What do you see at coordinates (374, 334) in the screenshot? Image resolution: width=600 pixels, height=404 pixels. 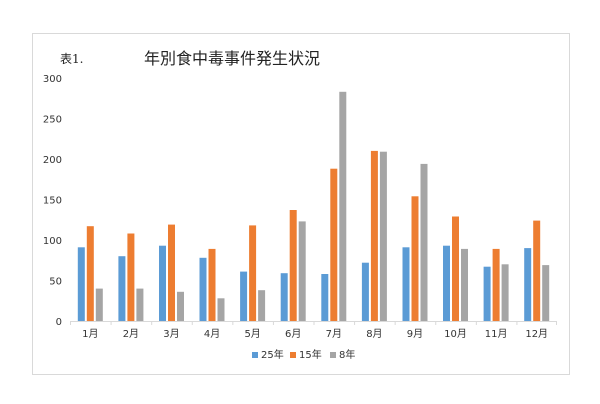 I see `x-tick-label: 8月` at bounding box center [374, 334].